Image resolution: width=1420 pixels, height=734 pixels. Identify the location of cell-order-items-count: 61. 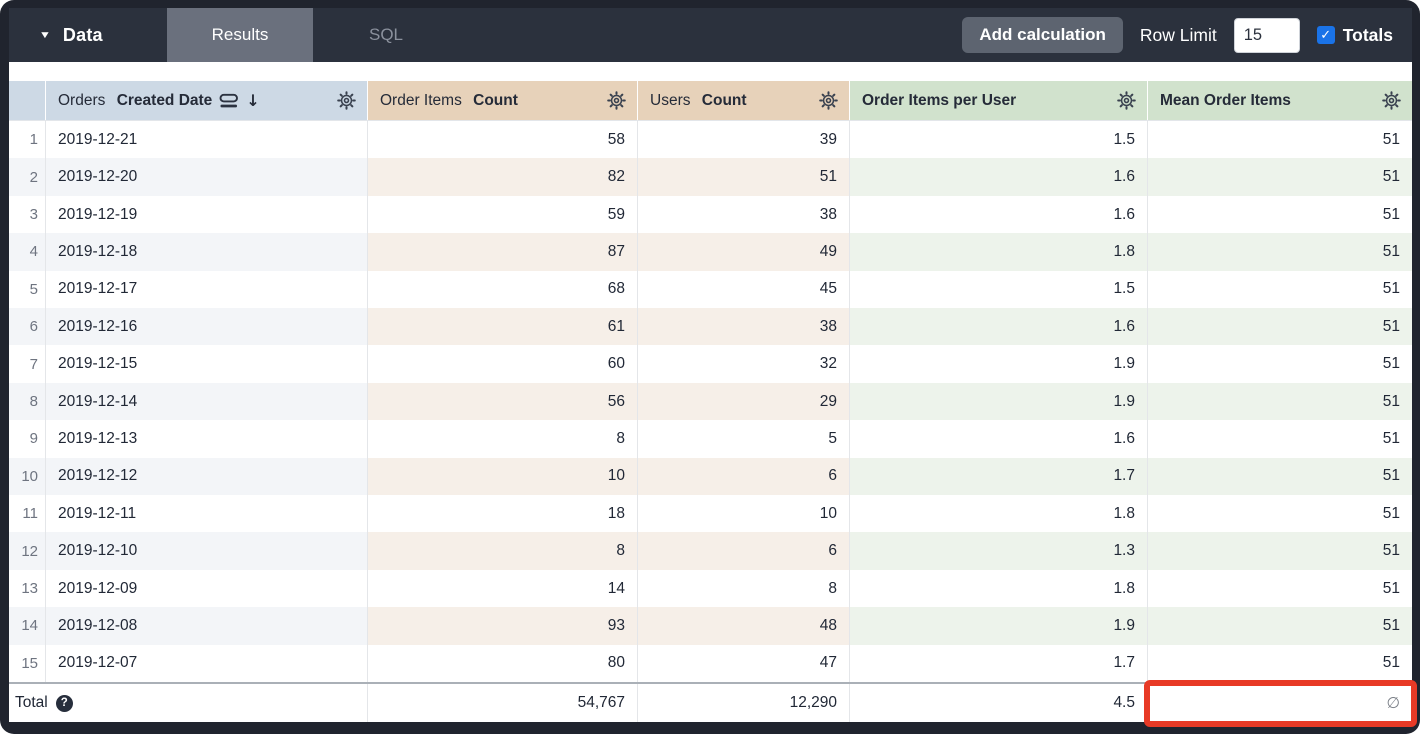
(503, 327).